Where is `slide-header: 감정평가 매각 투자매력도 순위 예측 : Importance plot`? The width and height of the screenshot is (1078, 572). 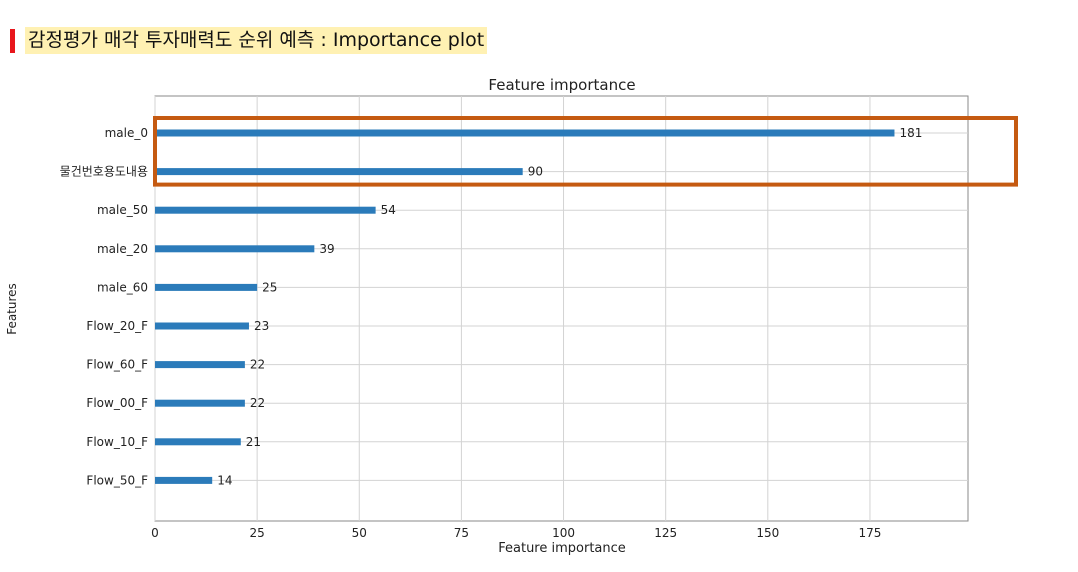
slide-header: 감정평가 매각 투자매력도 순위 예측 : Importance plot is located at coordinates (249, 40).